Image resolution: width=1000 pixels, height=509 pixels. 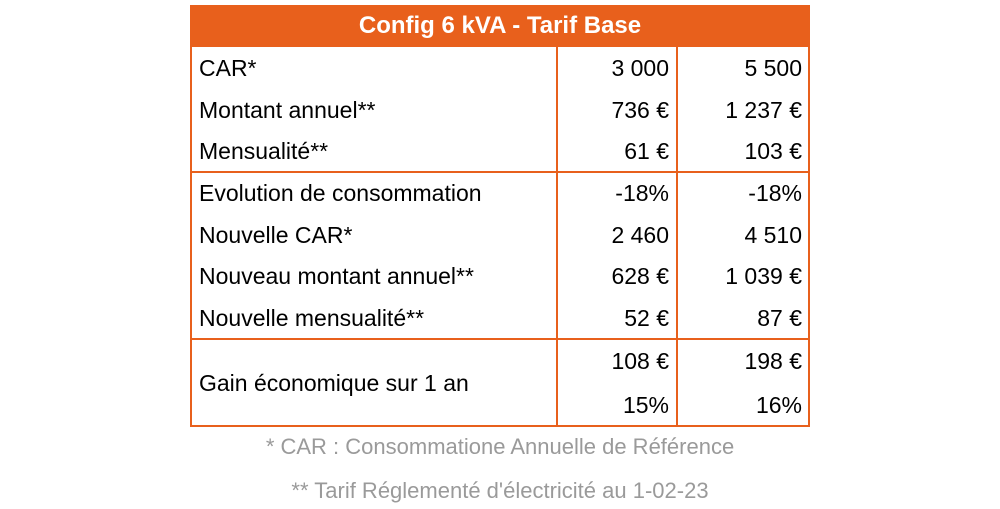 What do you see at coordinates (312, 318) in the screenshot?
I see `label-cell: Nouvelle mensualité**` at bounding box center [312, 318].